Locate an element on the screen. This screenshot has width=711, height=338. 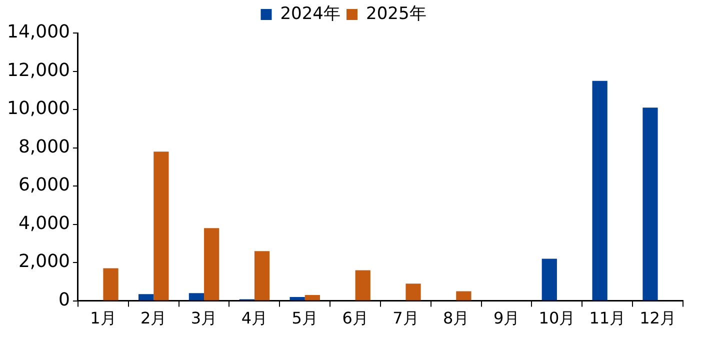
y-tick-label: 0 is located at coordinates (64, 299).